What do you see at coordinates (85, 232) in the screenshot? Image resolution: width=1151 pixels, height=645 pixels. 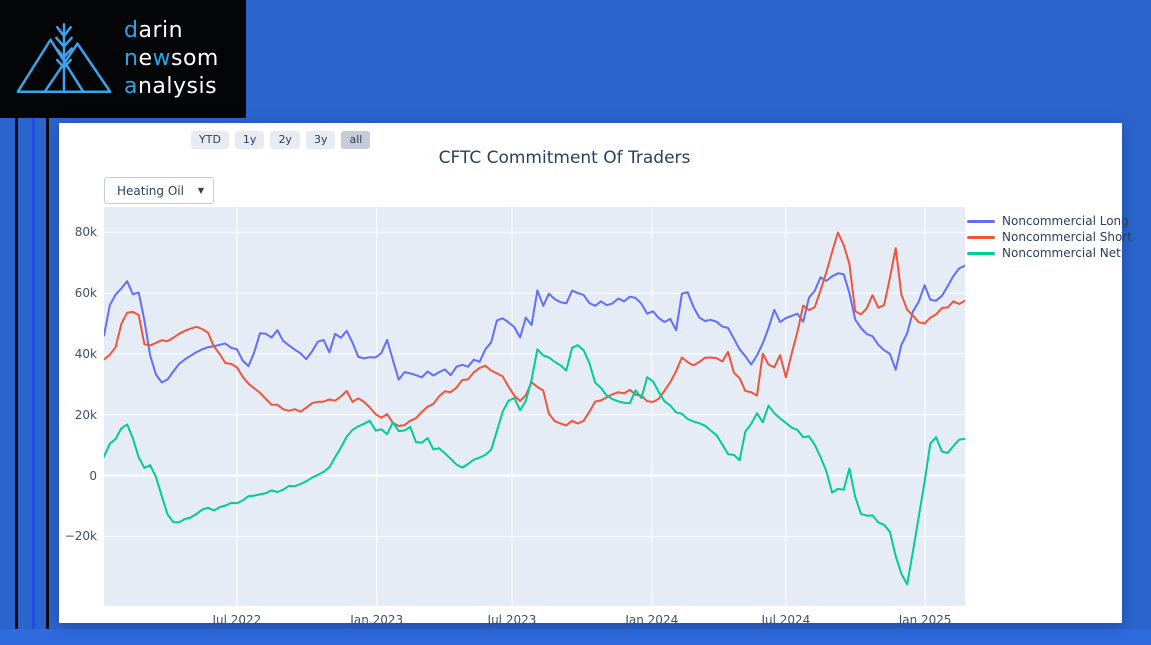 I see `y-tick-label: 80k` at bounding box center [85, 232].